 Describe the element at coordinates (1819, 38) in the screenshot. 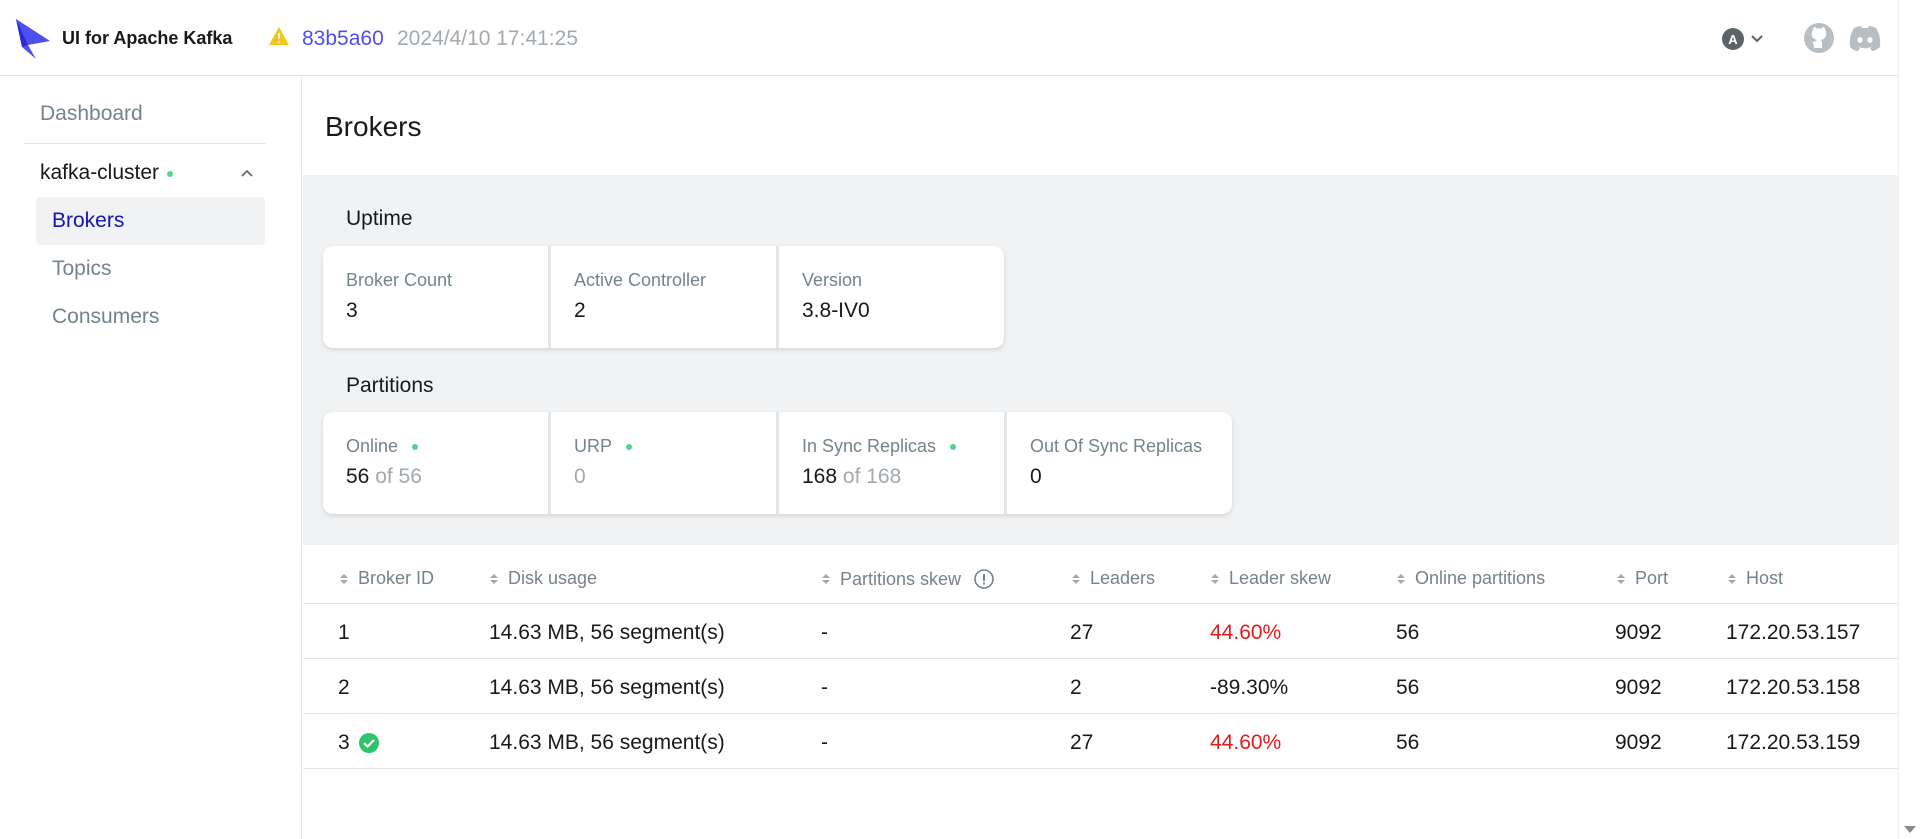

I see `github-icon` at that location.